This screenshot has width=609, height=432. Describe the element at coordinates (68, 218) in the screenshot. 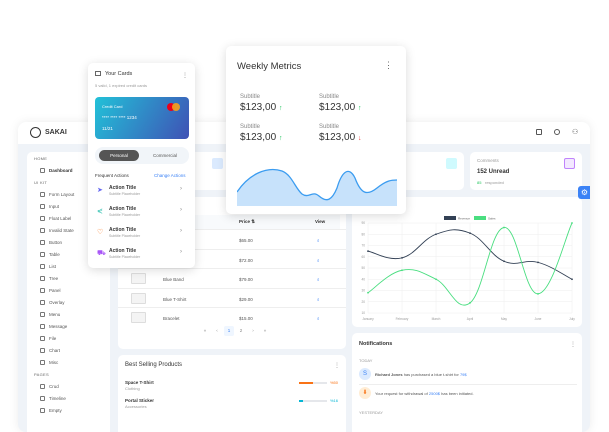

I see `sidebar-item: Float Label` at that location.